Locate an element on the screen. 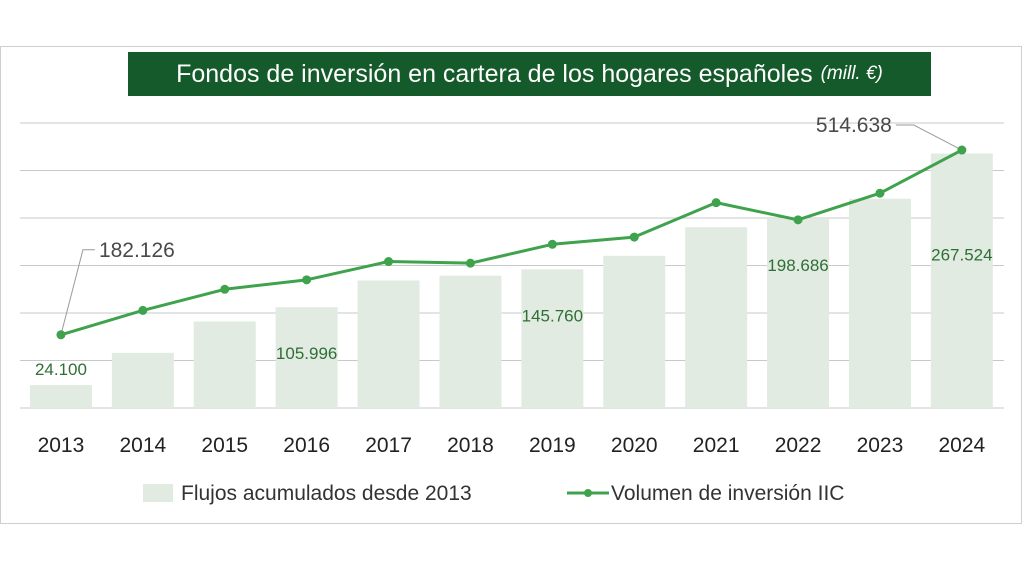 The image size is (1024, 576). x-tick-2018: 2018 is located at coordinates (470, 445).